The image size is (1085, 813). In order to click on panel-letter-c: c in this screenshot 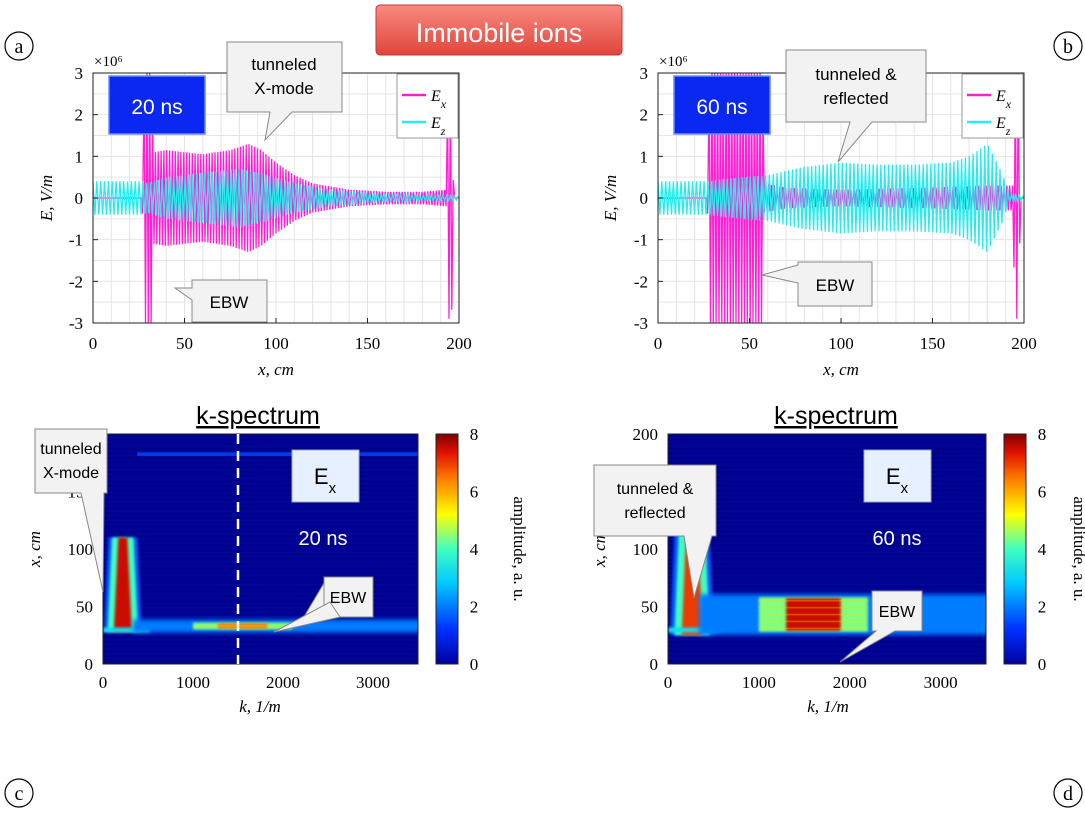, I will do `click(19, 793)`.